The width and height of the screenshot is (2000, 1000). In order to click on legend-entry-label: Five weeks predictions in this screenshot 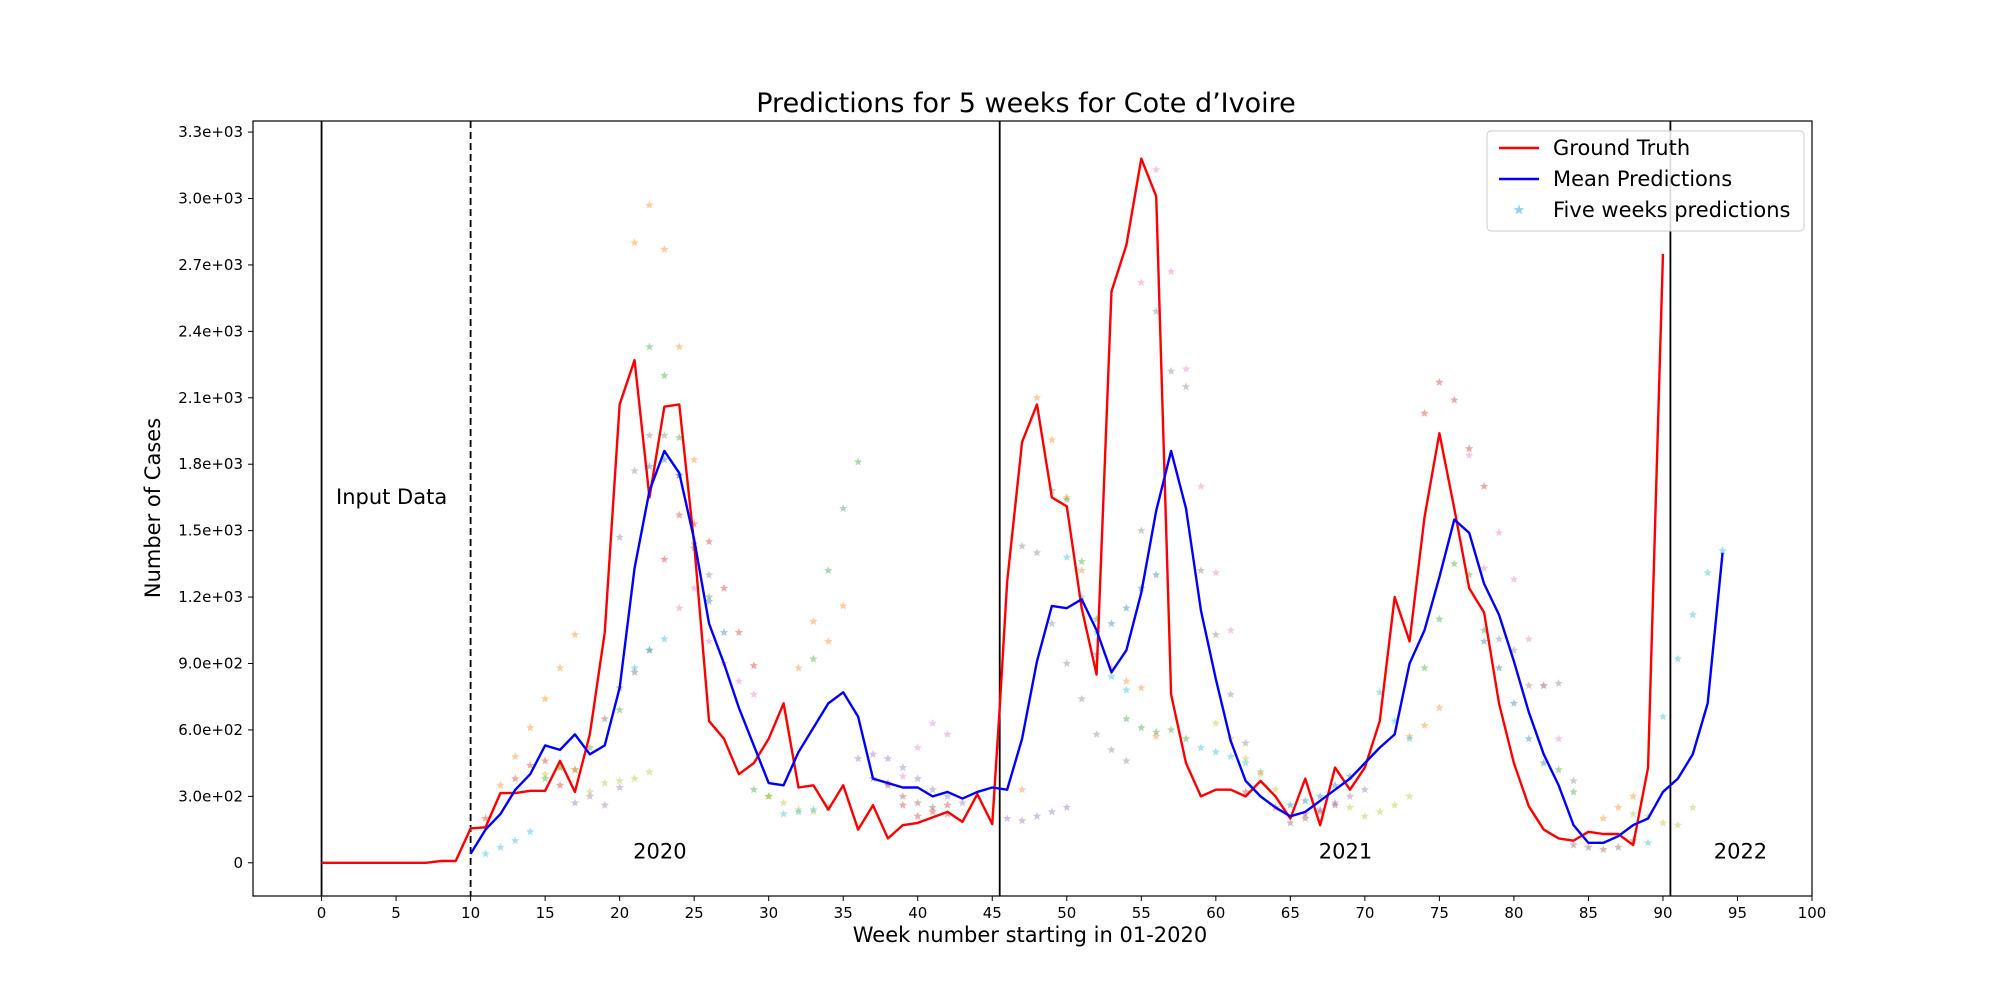, I will do `click(1672, 210)`.